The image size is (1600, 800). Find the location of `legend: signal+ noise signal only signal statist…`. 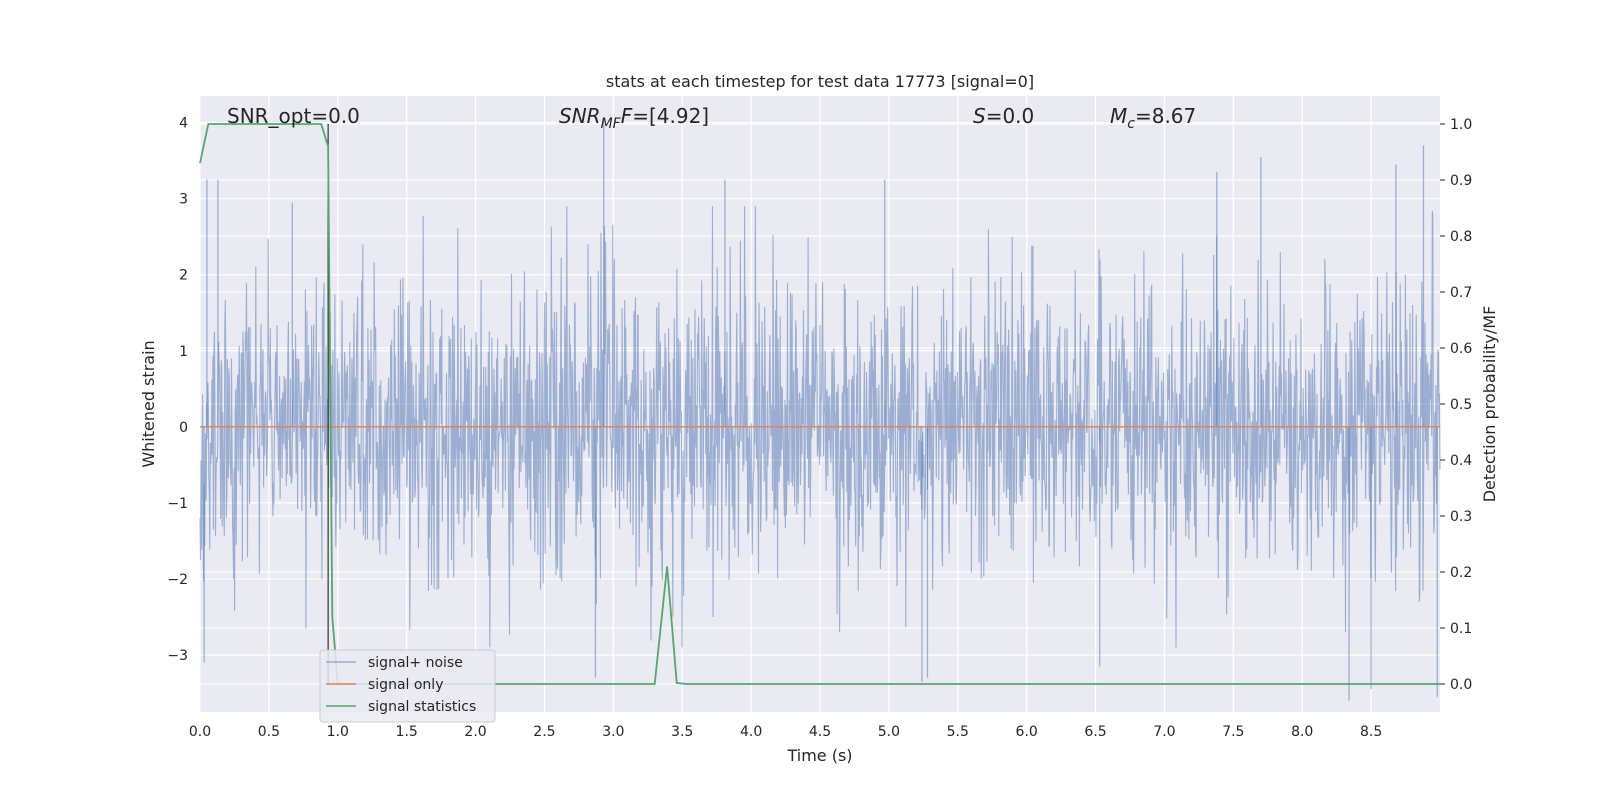

legend: signal+ noise signal only signal statist… is located at coordinates (407, 686).